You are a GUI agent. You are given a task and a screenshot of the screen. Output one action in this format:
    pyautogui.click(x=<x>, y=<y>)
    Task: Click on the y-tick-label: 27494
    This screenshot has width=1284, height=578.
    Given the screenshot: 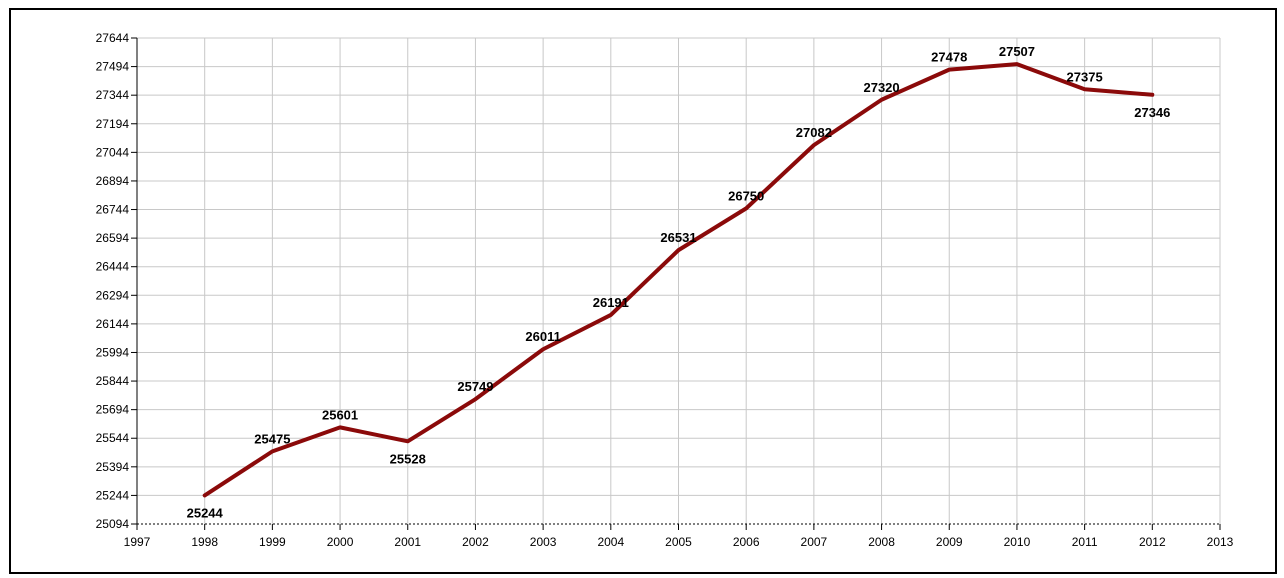 What is the action you would take?
    pyautogui.click(x=113, y=67)
    